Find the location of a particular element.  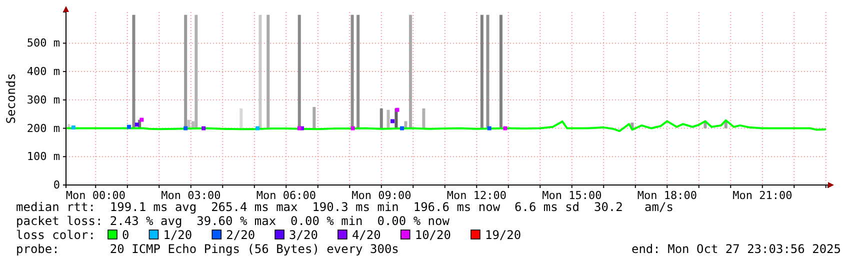

y-tick-label: 100 m is located at coordinates (43, 157).